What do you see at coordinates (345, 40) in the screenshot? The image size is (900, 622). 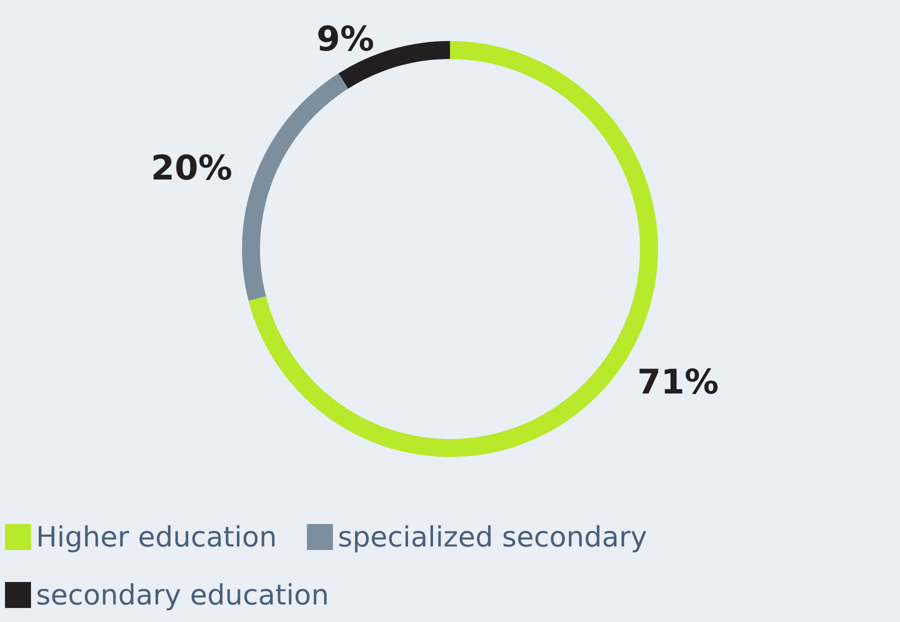 I see `data-label: 9%` at bounding box center [345, 40].